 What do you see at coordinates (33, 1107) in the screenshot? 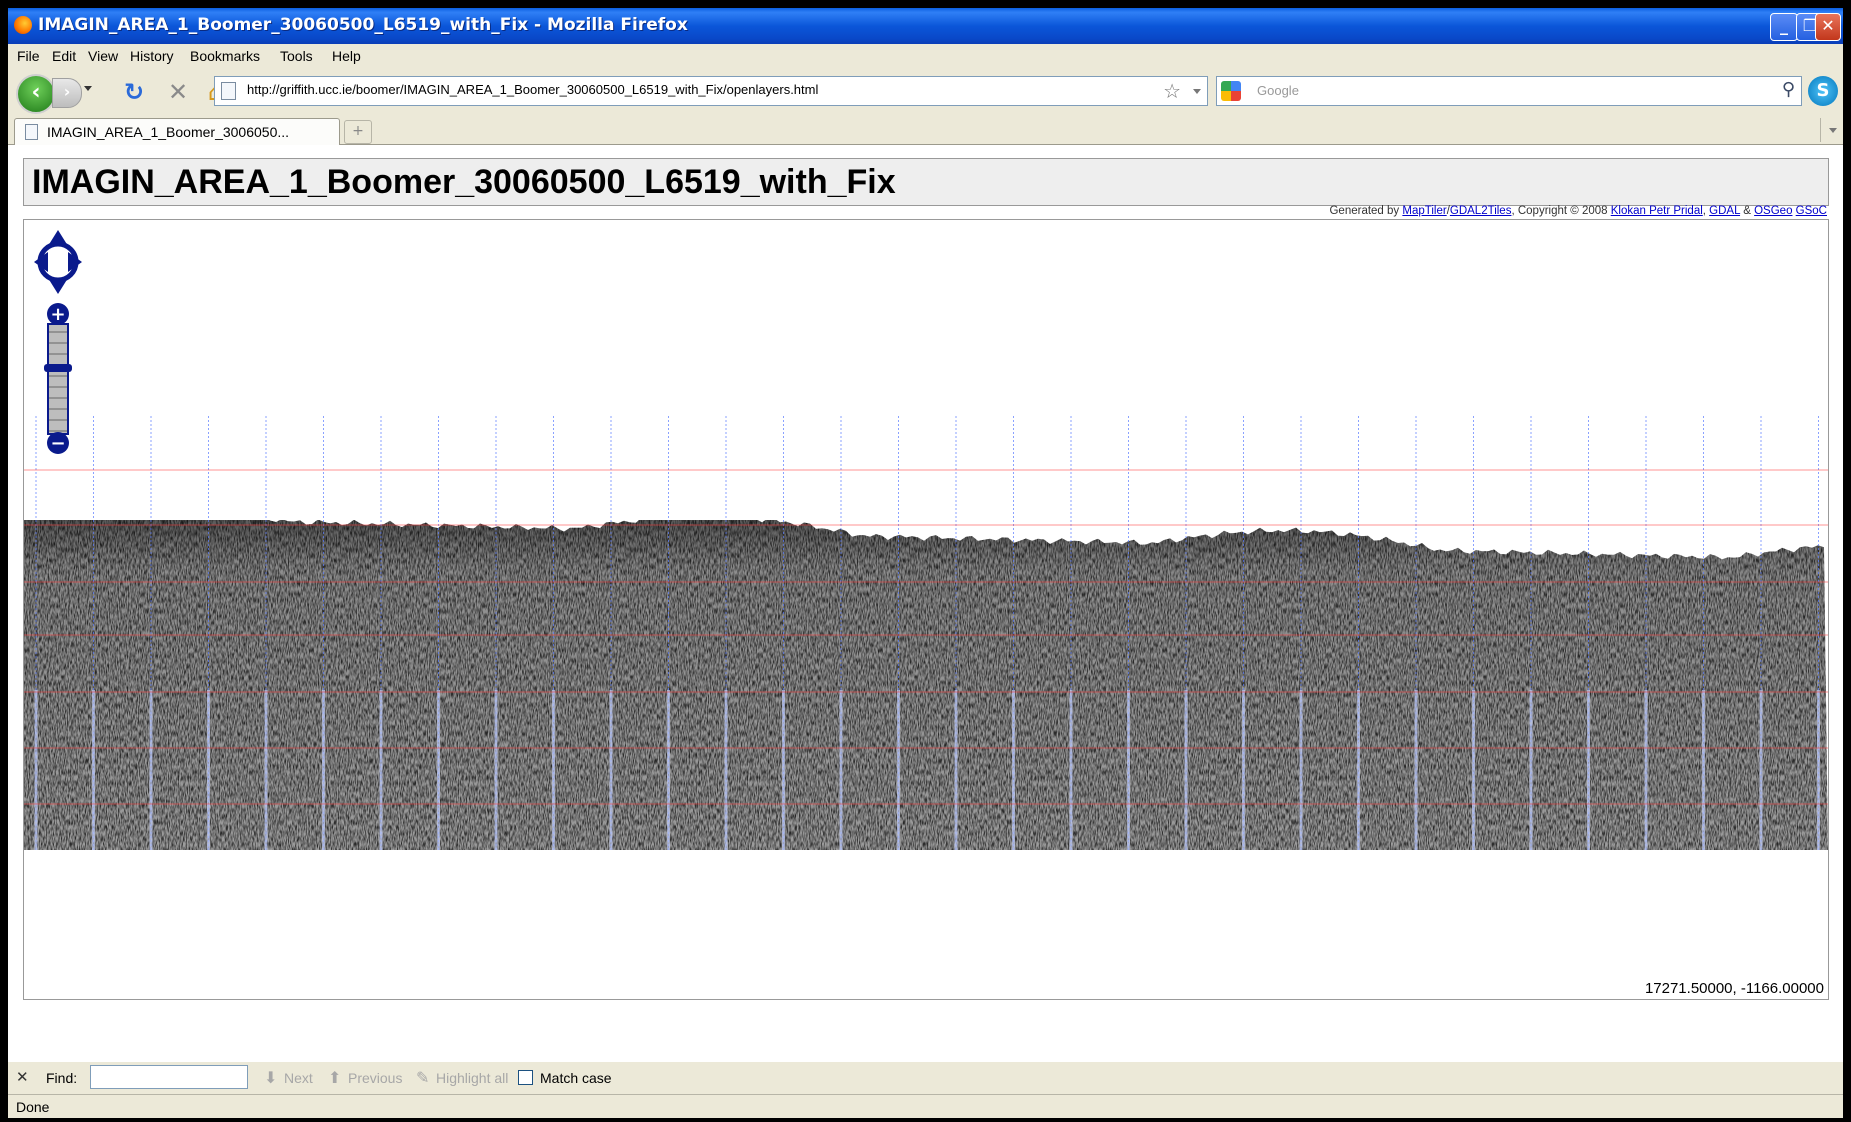
I see `status-text: Done` at bounding box center [33, 1107].